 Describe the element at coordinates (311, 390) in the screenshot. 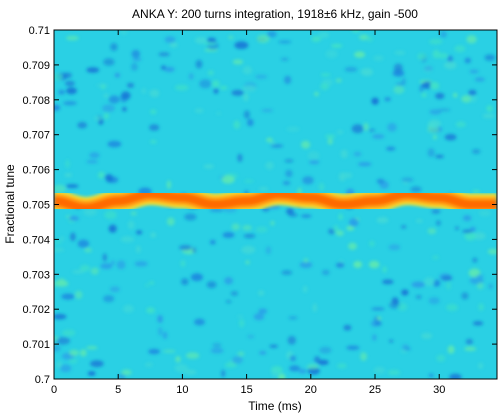

I see `x-tick-label: 20` at that location.